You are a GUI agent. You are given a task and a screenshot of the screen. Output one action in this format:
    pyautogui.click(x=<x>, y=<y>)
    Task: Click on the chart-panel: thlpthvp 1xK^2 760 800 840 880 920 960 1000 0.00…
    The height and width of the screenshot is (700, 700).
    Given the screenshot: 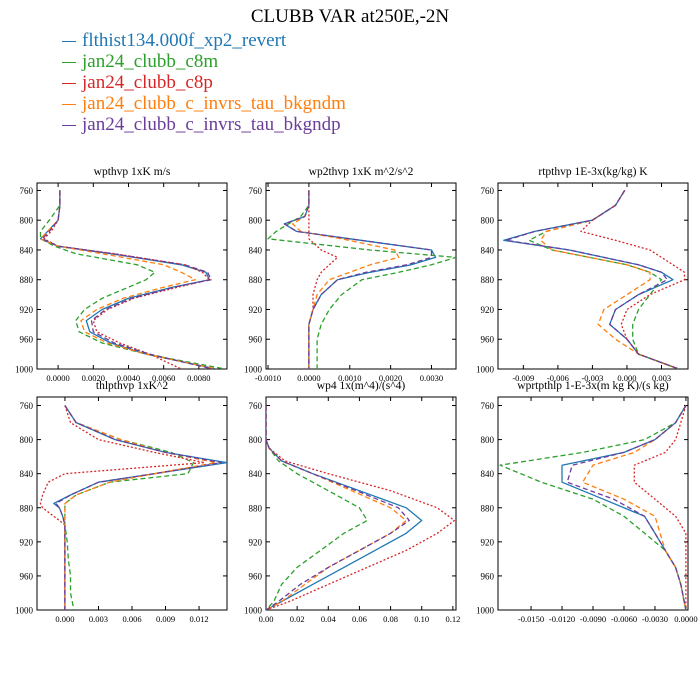 What is the action you would take?
    pyautogui.click(x=121, y=502)
    